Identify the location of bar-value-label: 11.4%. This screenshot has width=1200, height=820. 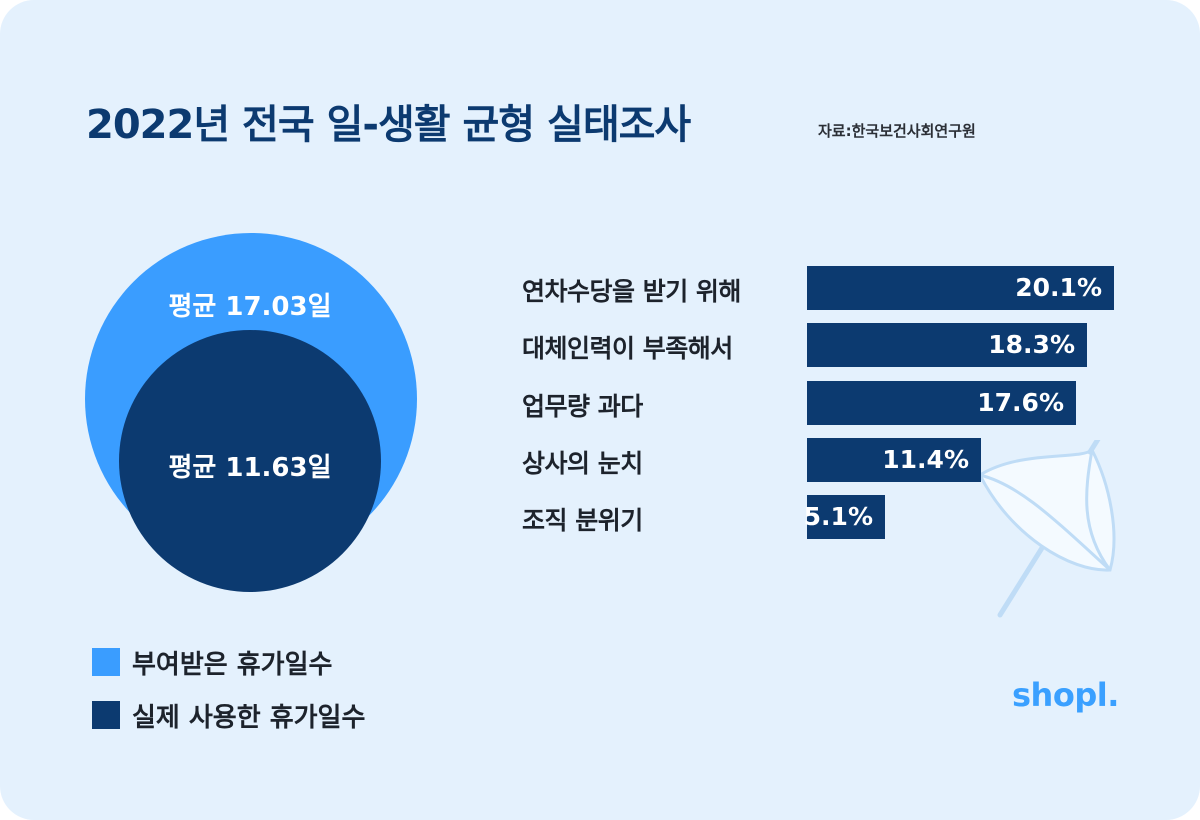
(925, 459).